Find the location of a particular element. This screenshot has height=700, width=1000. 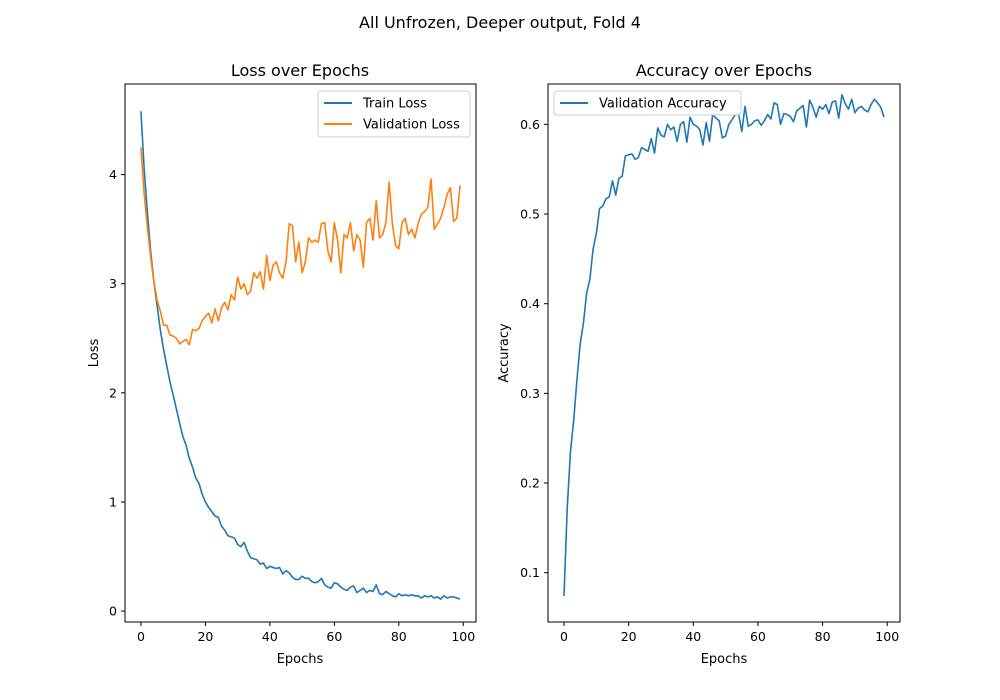

accuracy-chart-legend-box is located at coordinates (647, 103).